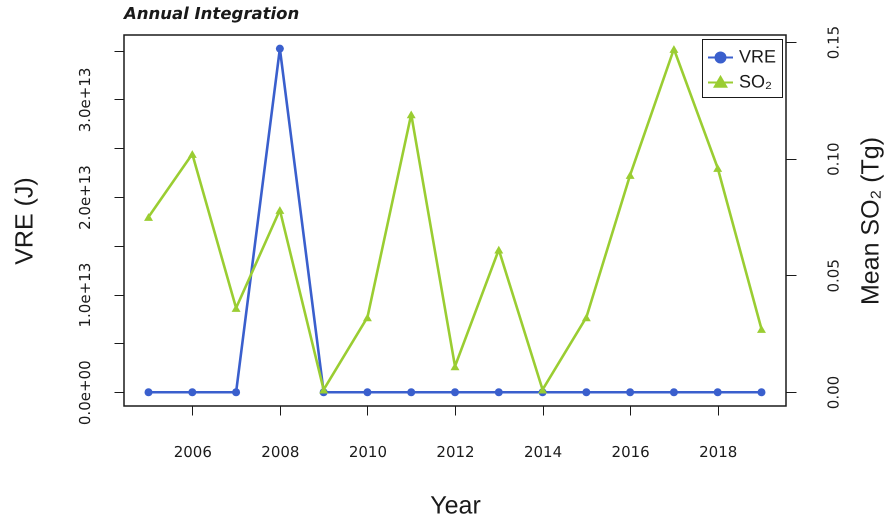  What do you see at coordinates (833, 159) in the screenshot?
I see `y2-tick-label: 0.10` at bounding box center [833, 159].